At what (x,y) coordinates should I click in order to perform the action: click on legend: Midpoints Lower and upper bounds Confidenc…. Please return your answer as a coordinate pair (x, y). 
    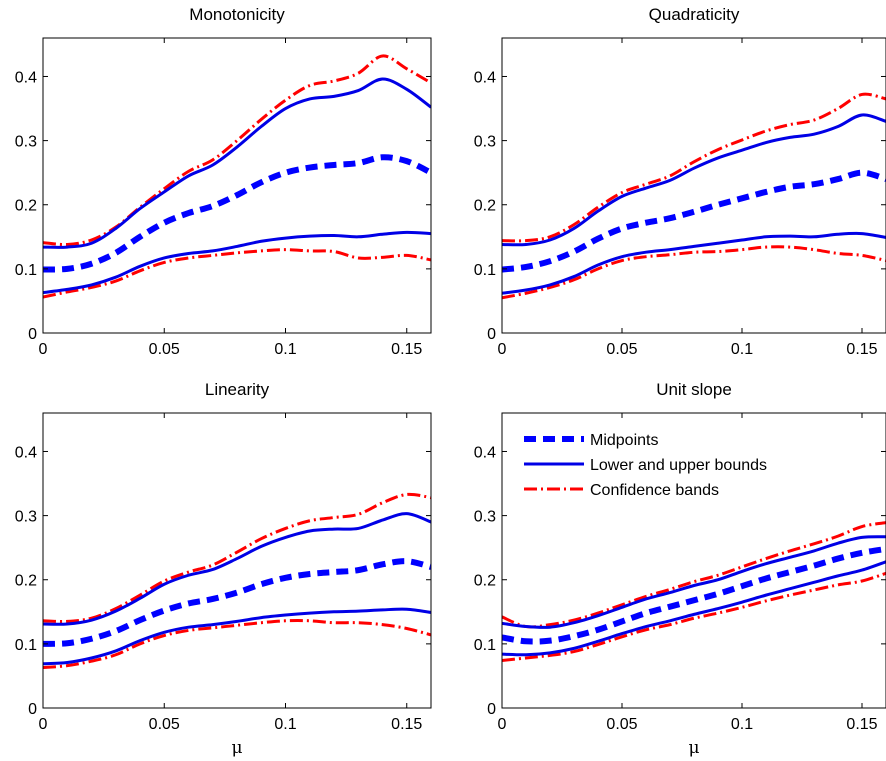
    Looking at the image, I should click on (645, 465).